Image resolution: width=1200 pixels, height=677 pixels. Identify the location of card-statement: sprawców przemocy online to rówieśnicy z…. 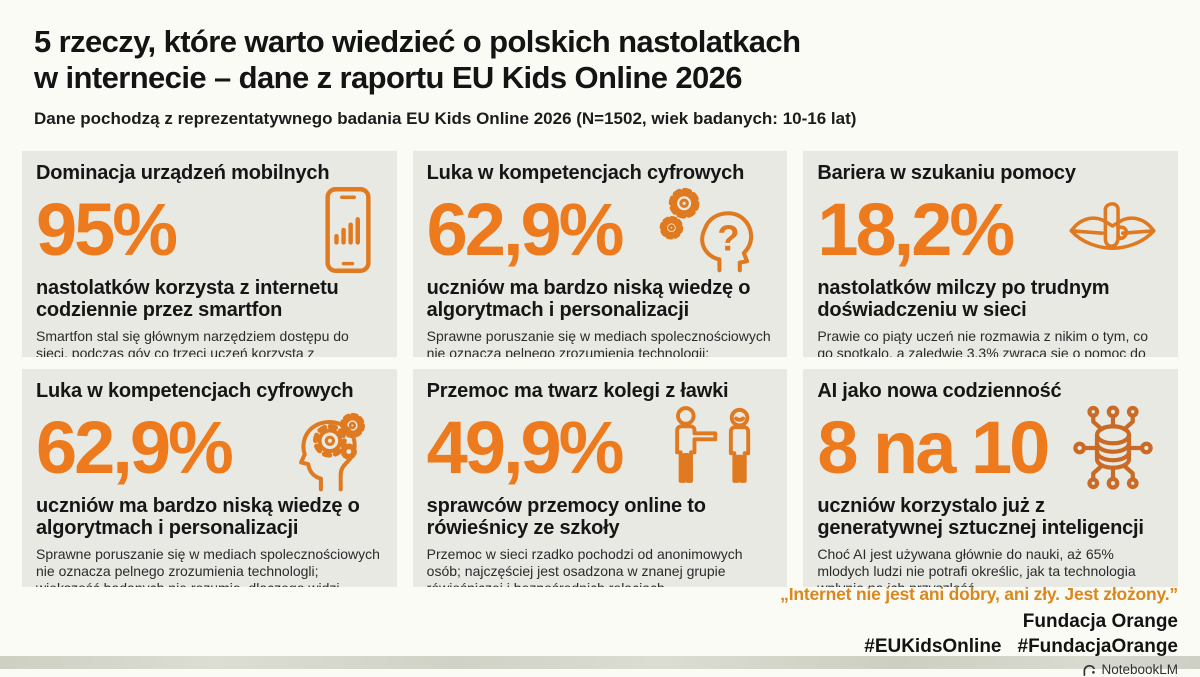
(566, 517).